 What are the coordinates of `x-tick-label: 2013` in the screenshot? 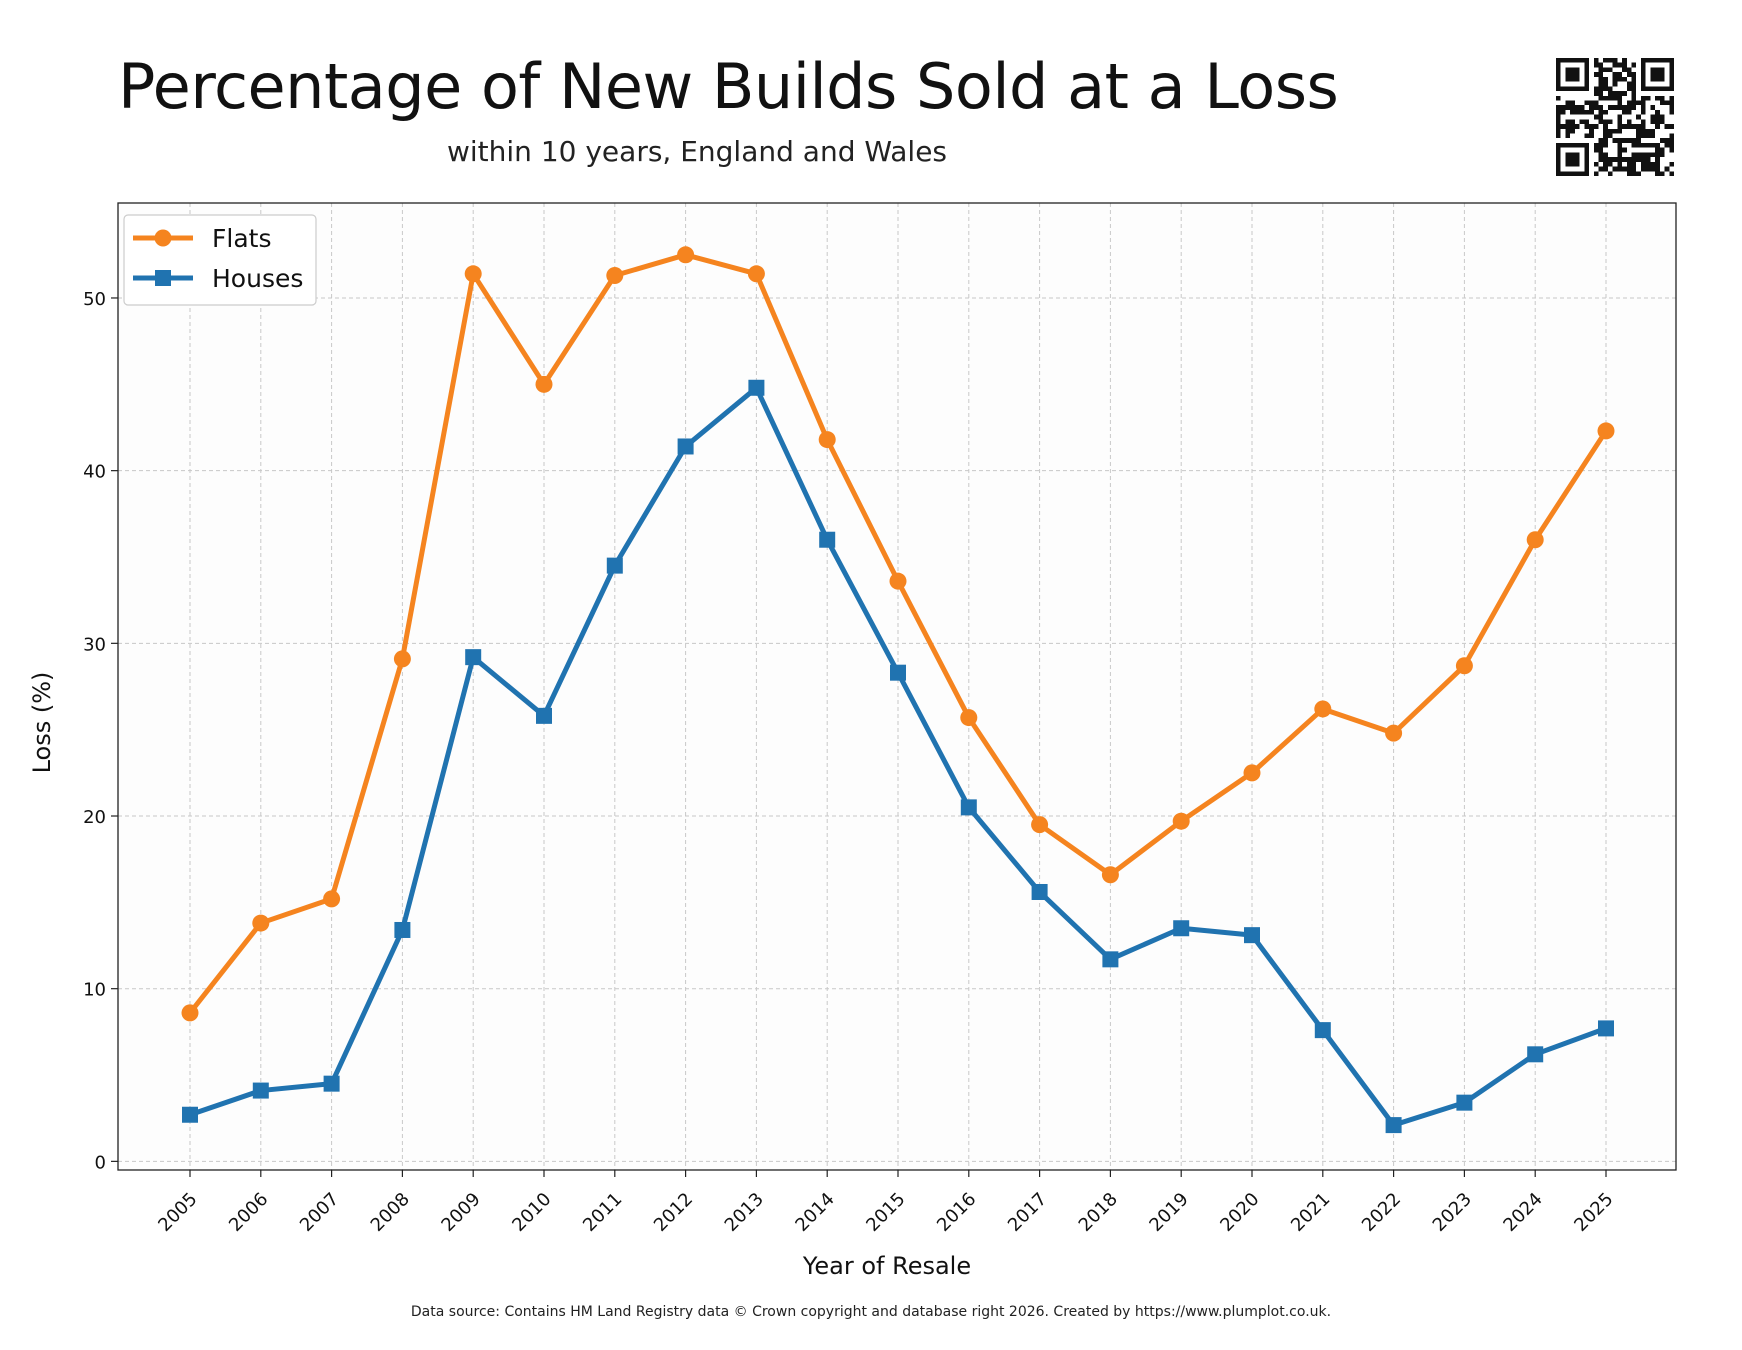 It's located at (744, 1212).